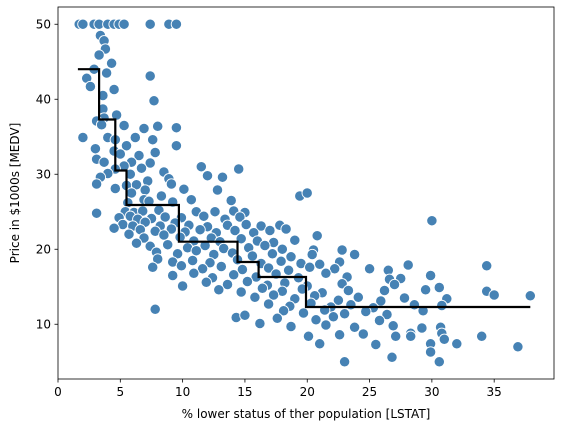 Image resolution: width=563 pixels, height=432 pixels. I want to click on x-tick-label: 5, so click(120, 392).